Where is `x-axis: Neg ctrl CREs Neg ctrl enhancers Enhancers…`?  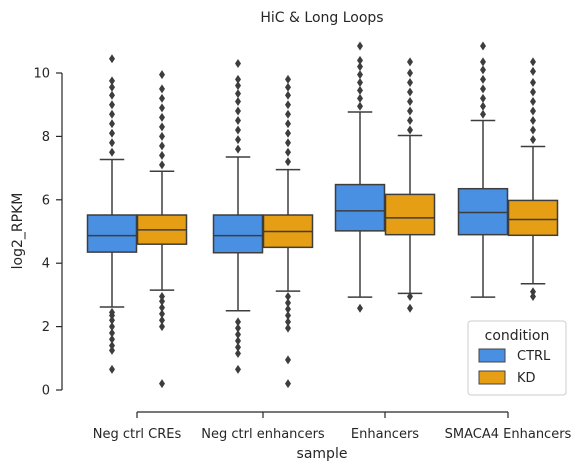 x-axis: Neg ctrl CREs Neg ctrl enhancers Enhancers… is located at coordinates (332, 426).